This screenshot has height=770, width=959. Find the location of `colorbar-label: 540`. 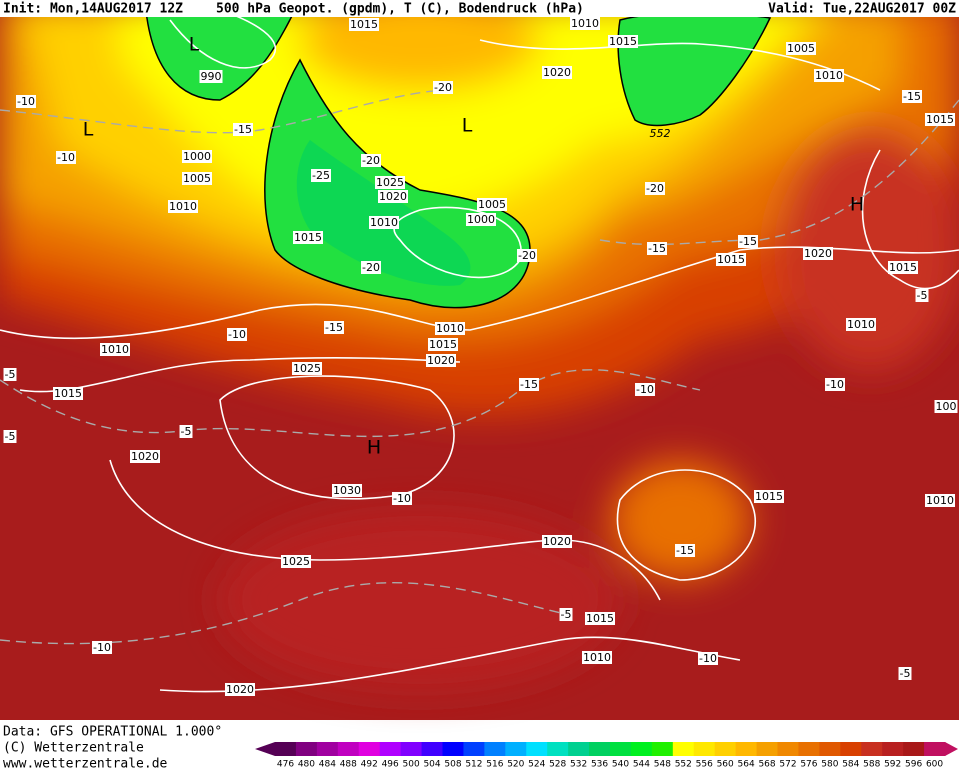

colorbar-label: 540 is located at coordinates (620, 765).